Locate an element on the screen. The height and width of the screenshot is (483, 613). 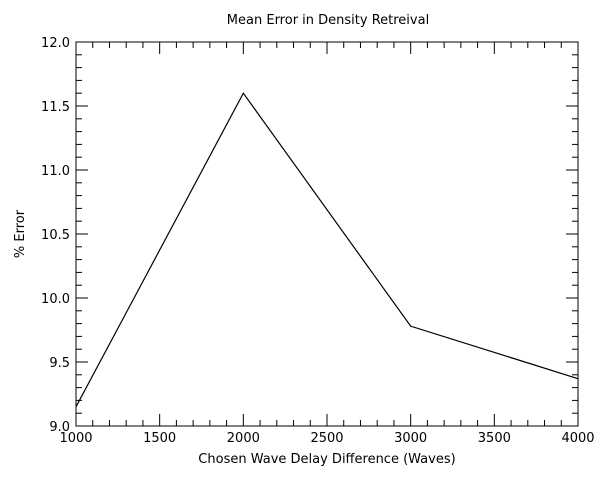
x-tick-label: 3000 is located at coordinates (410, 438).